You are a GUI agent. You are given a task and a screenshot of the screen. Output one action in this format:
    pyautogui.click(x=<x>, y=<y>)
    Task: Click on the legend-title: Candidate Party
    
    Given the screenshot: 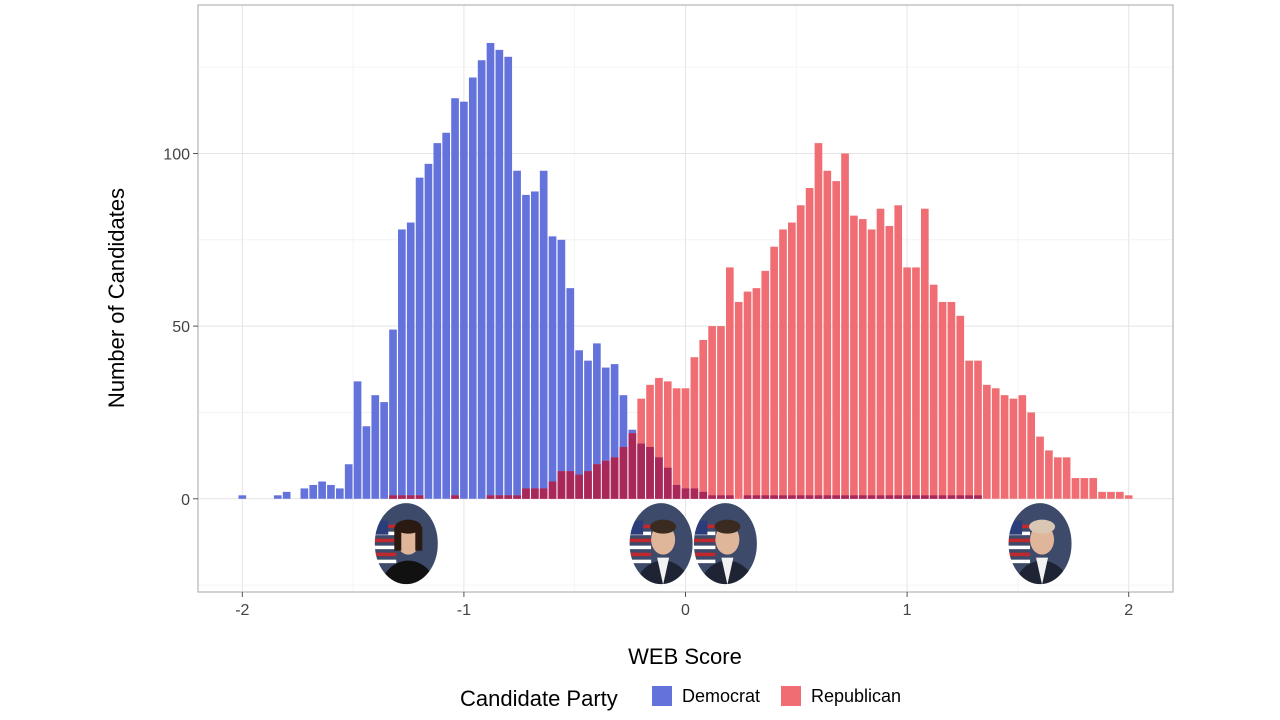 What is the action you would take?
    pyautogui.click(x=539, y=698)
    